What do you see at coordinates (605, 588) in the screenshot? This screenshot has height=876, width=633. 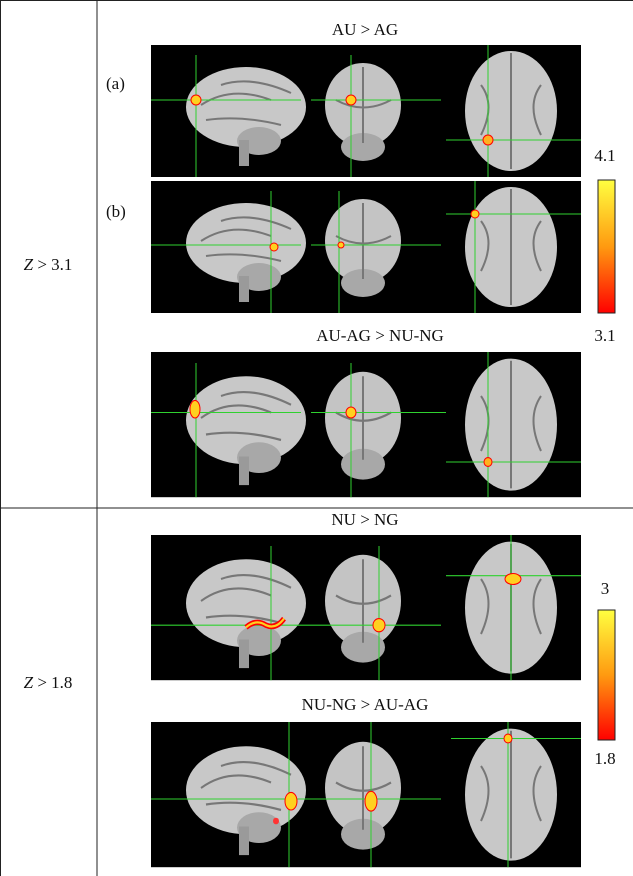 I see `colorbar-max: 3` at bounding box center [605, 588].